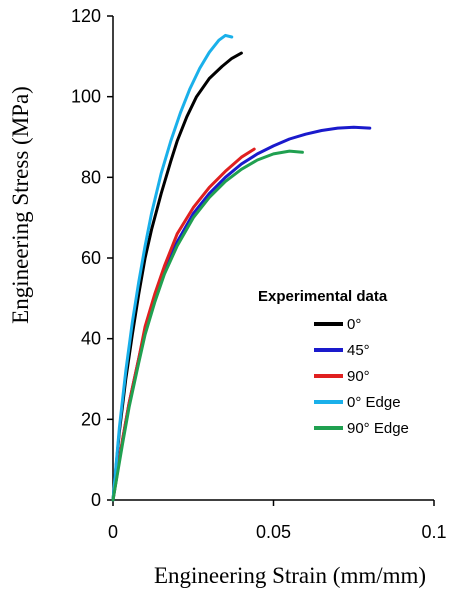  Describe the element at coordinates (91, 177) in the screenshot. I see `y-tick-label: 80` at that location.